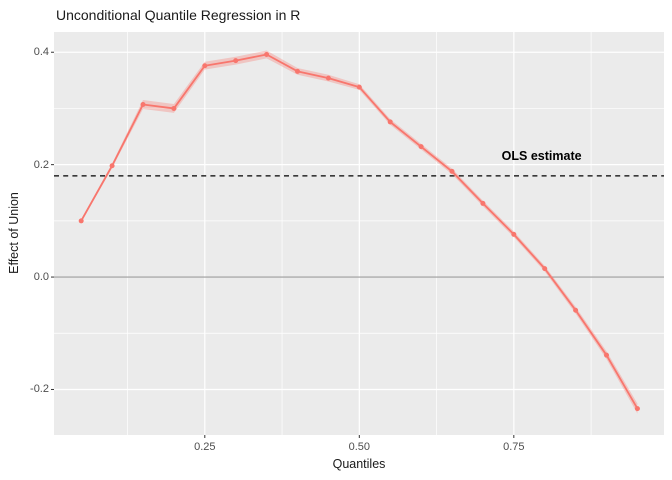  I want to click on ols-estimate-annotation: OLS estimate, so click(541, 156).